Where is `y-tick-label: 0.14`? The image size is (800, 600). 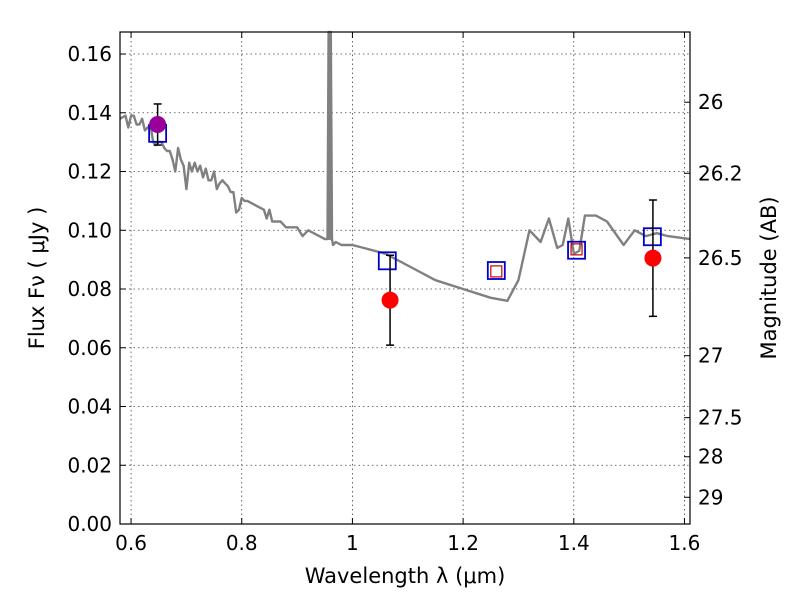
y-tick-label: 0.14 is located at coordinates (89, 113).